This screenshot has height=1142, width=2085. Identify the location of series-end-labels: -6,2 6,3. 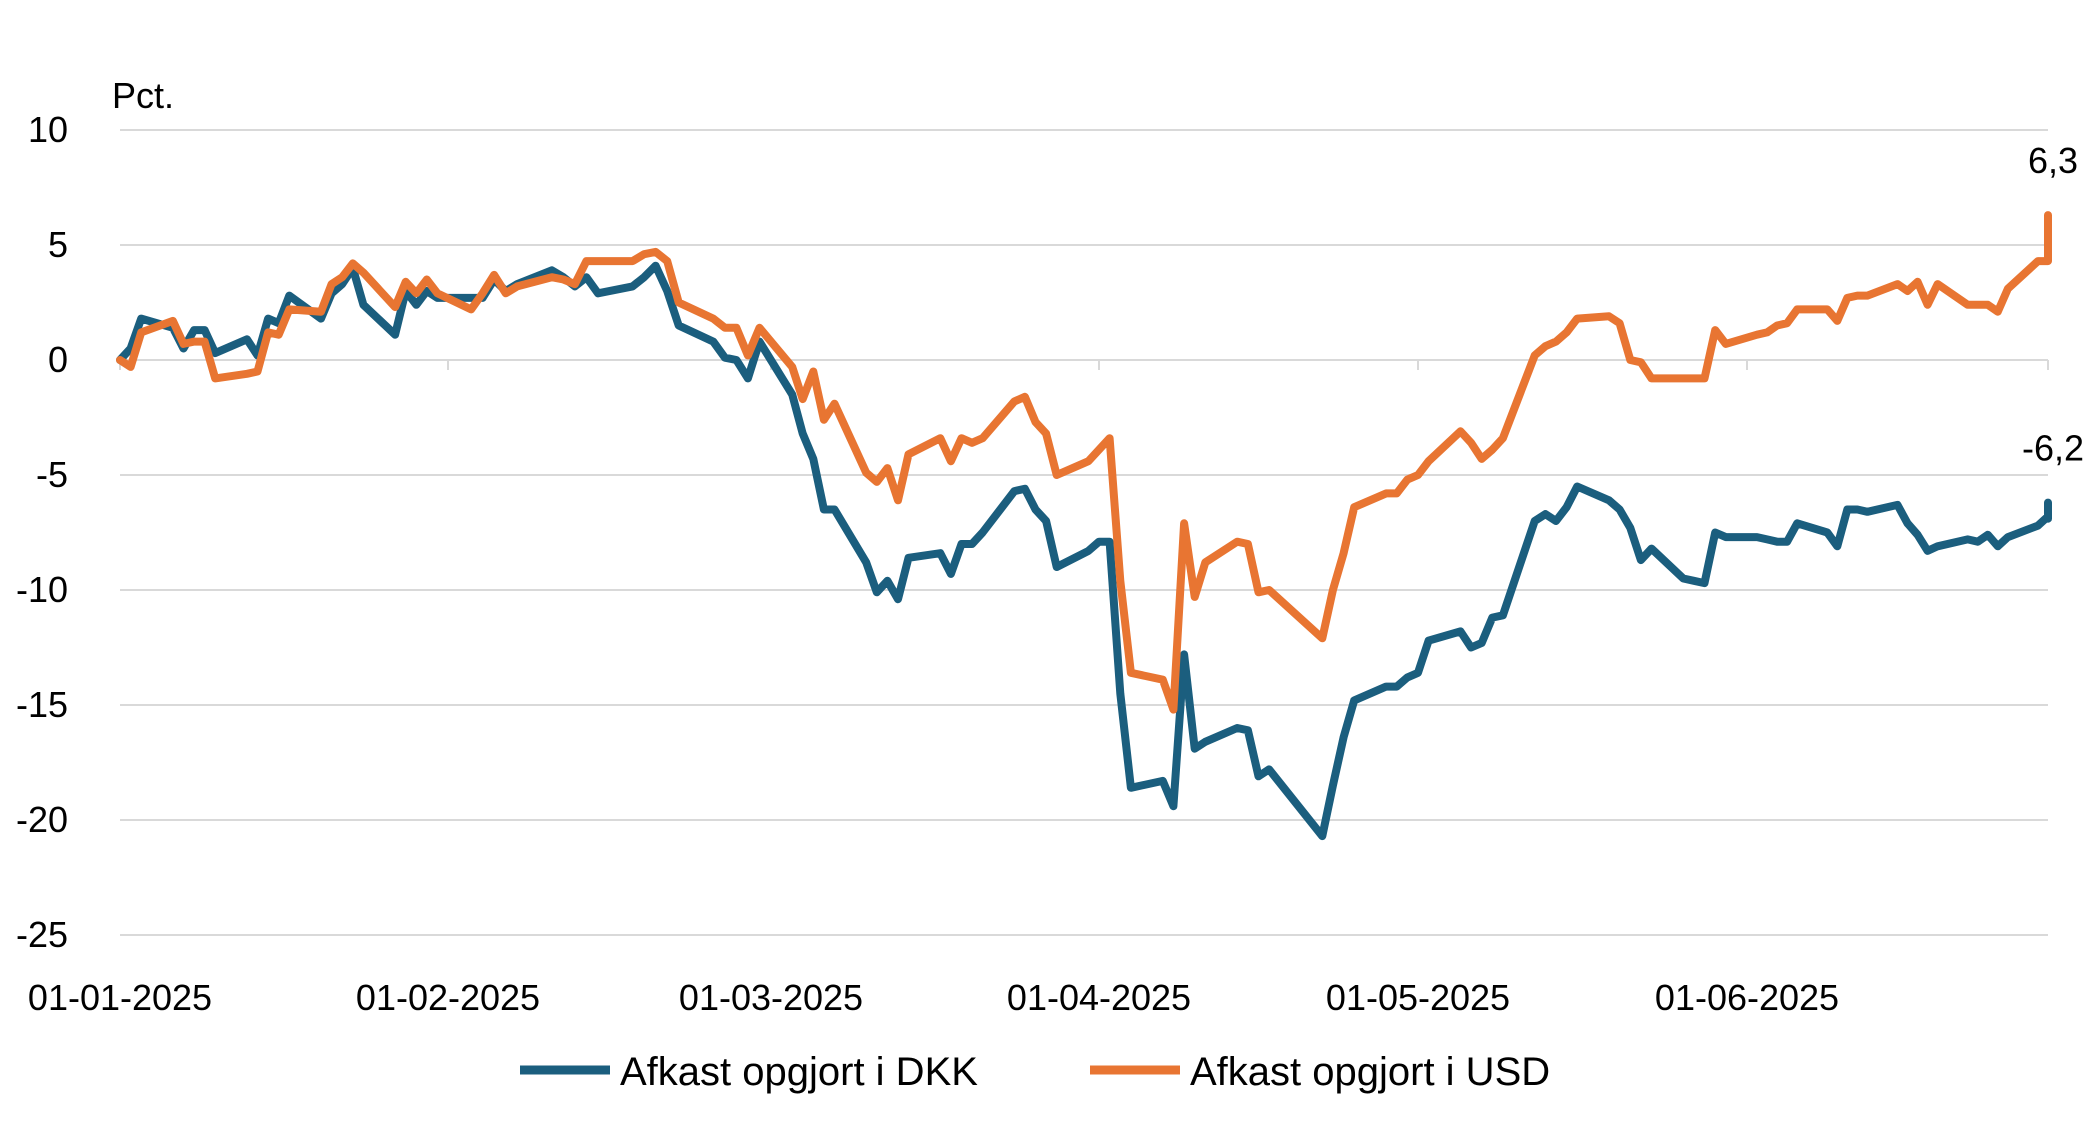
(2053, 304).